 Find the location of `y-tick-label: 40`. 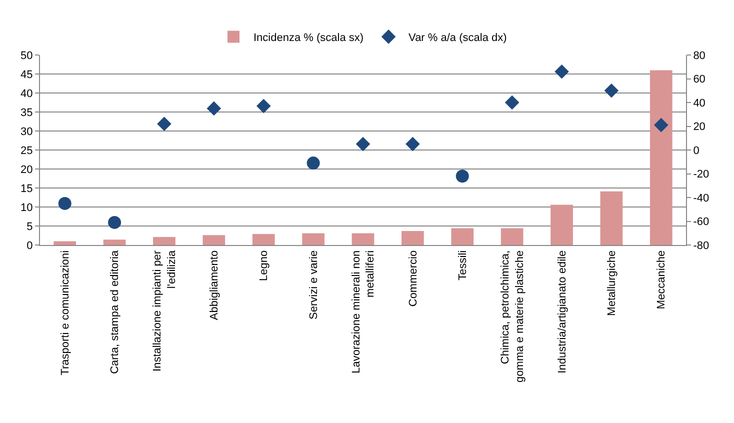

y-tick-label: 40 is located at coordinates (26, 94).